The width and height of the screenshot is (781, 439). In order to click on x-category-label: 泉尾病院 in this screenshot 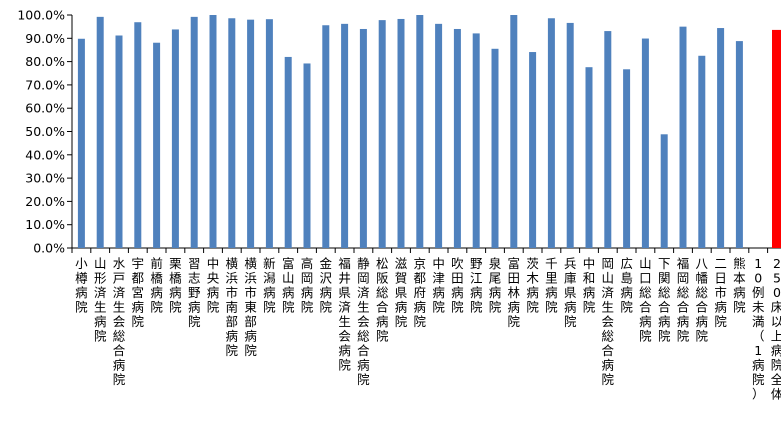, I will do `click(495, 285)`.